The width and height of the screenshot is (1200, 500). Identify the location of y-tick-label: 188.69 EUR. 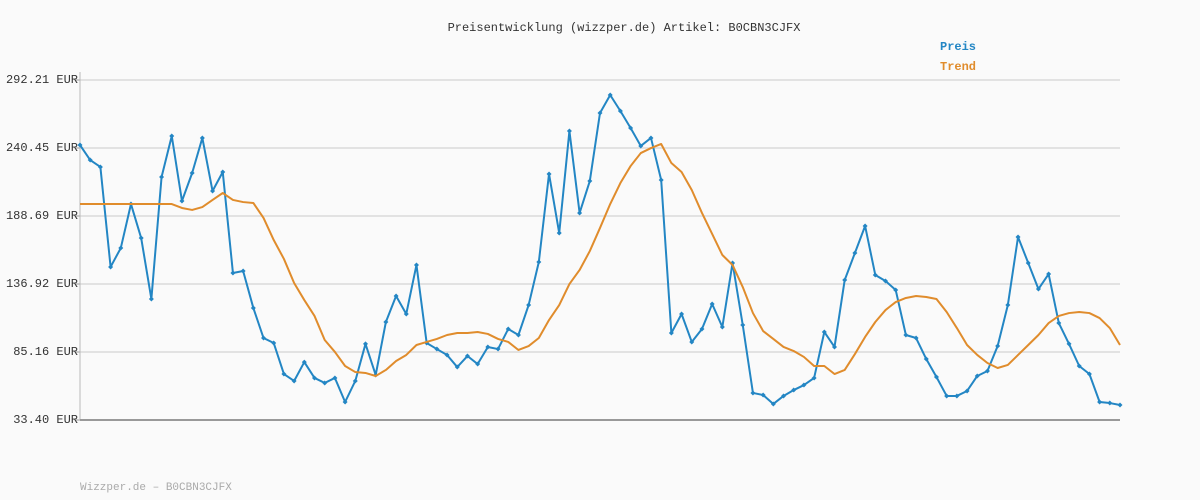
(42, 216).